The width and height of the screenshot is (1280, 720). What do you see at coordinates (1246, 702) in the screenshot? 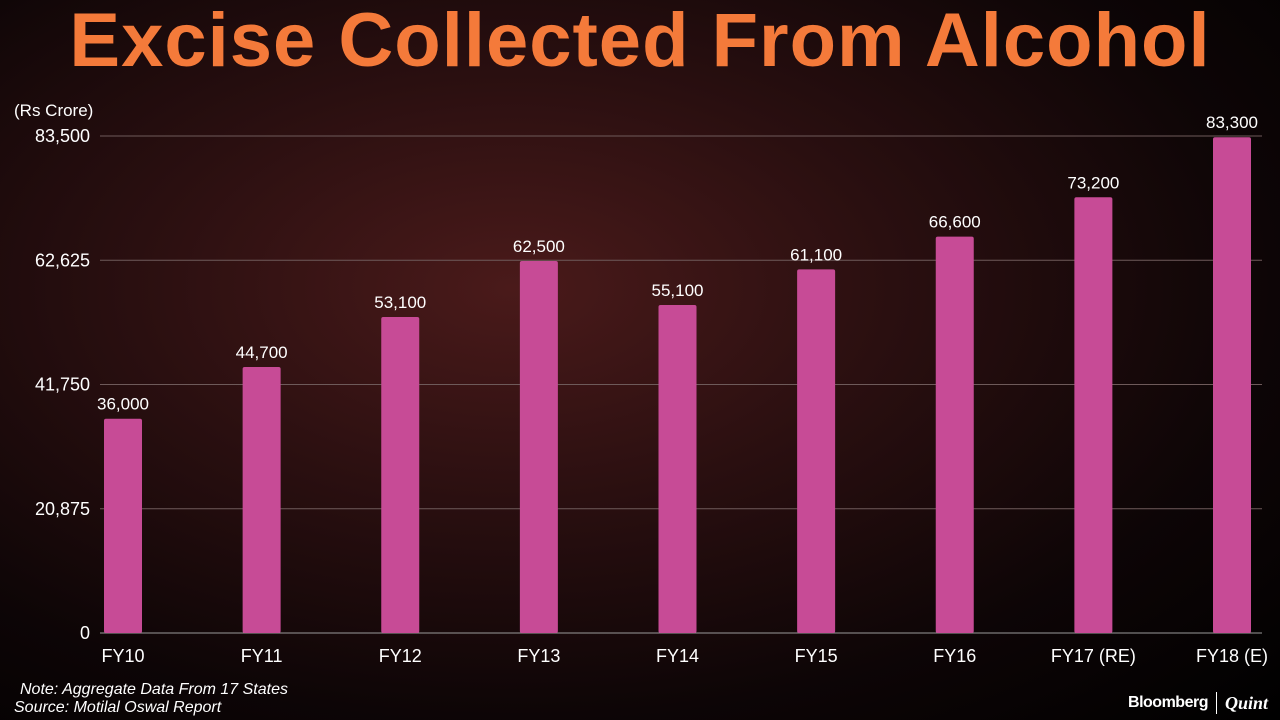
I see `brand-quint: Quint` at bounding box center [1246, 702].